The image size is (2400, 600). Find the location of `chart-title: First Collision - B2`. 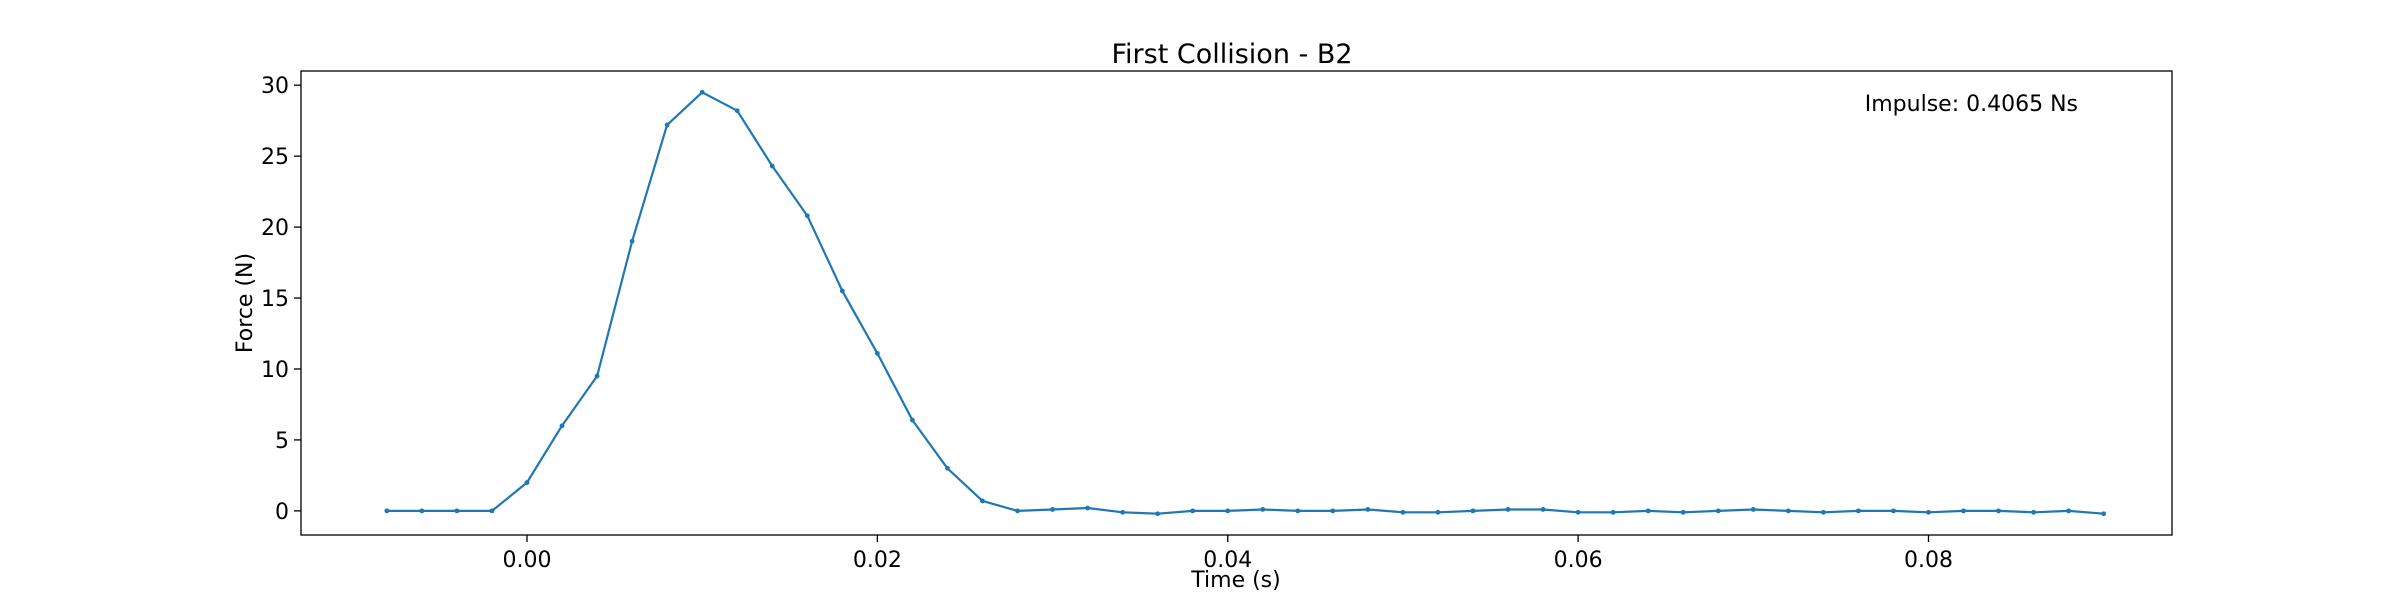

chart-title: First Collision - B2 is located at coordinates (1231, 54).